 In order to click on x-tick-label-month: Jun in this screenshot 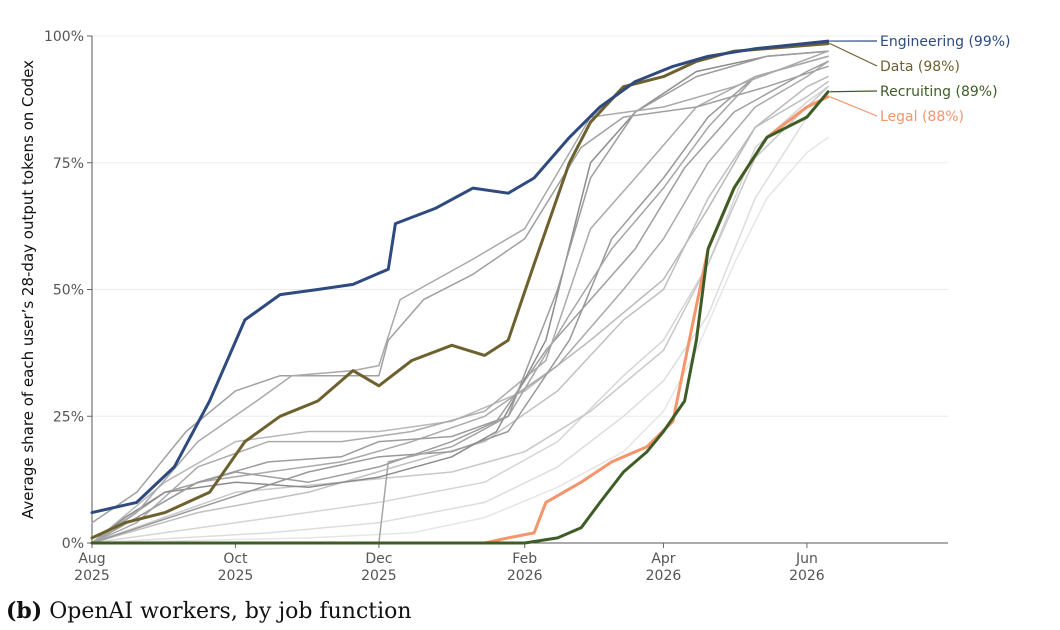, I will do `click(806, 559)`.